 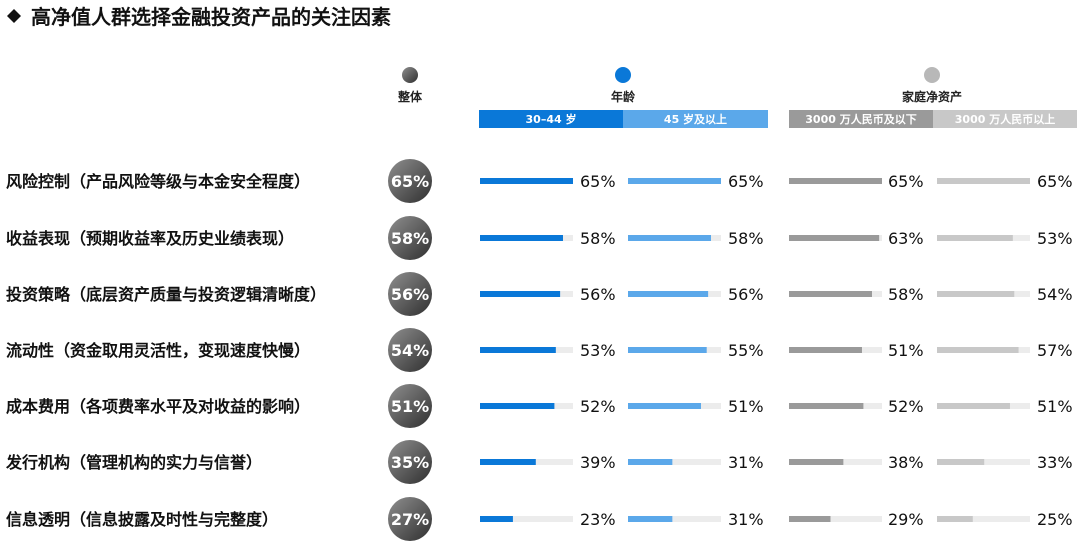 I want to click on bar-value-4-3: 51%, so click(x=906, y=350).